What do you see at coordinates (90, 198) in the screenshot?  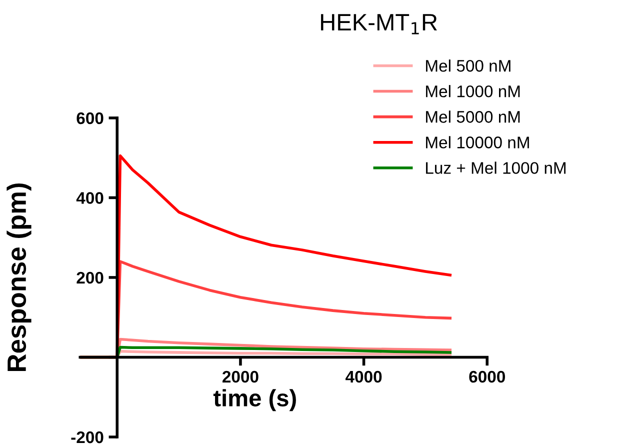 I see `y-tick-label: 400` at bounding box center [90, 198].